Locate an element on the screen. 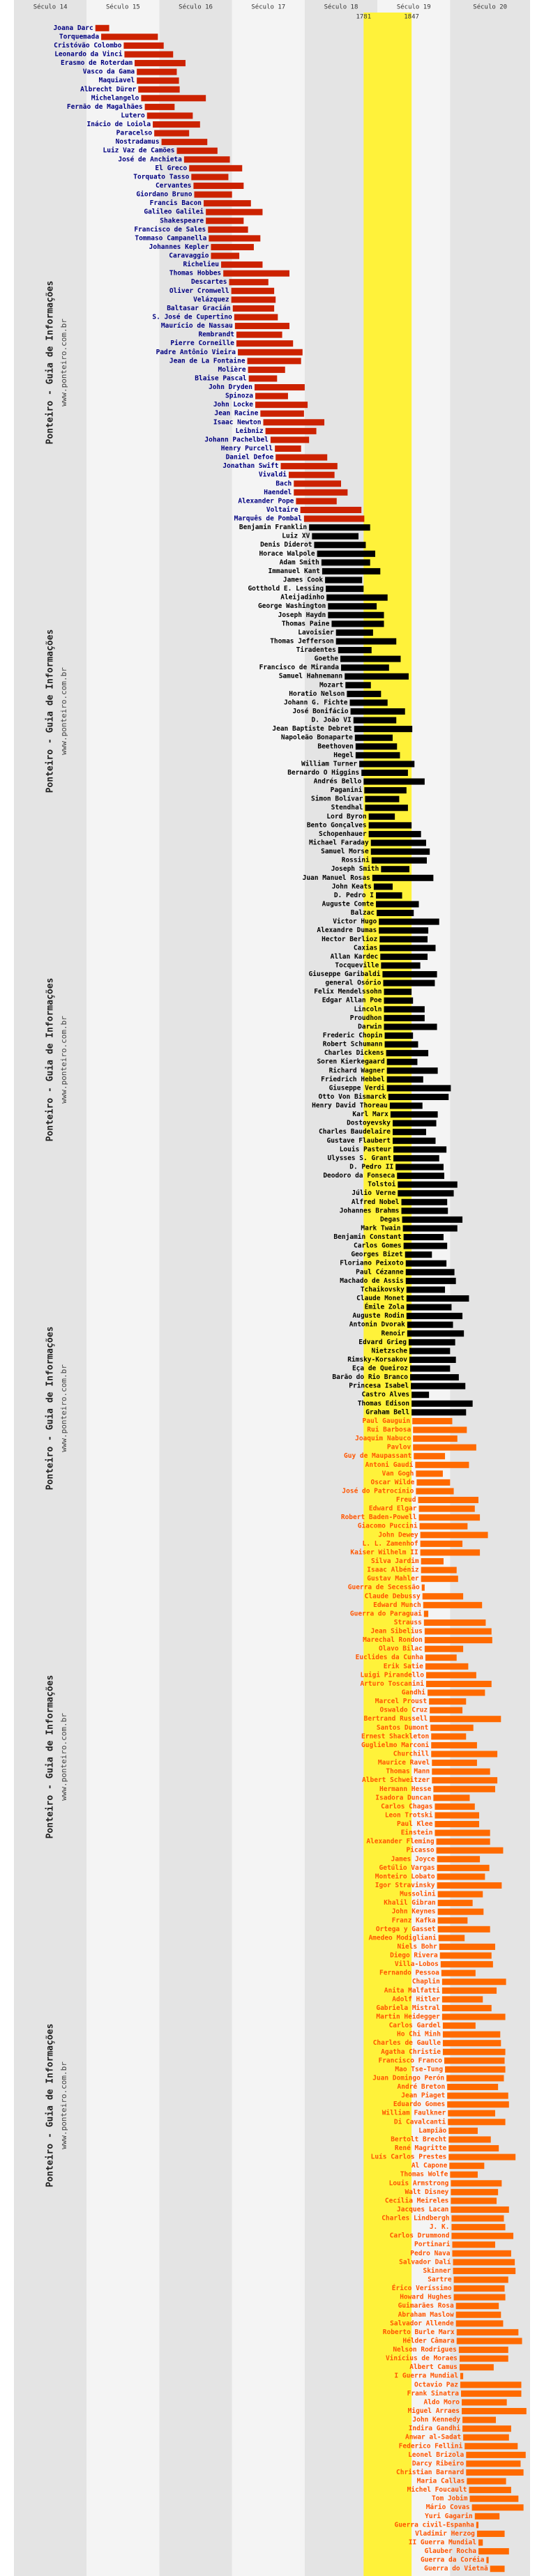 The image size is (544, 2576). person-name: James Cook is located at coordinates (303, 580).